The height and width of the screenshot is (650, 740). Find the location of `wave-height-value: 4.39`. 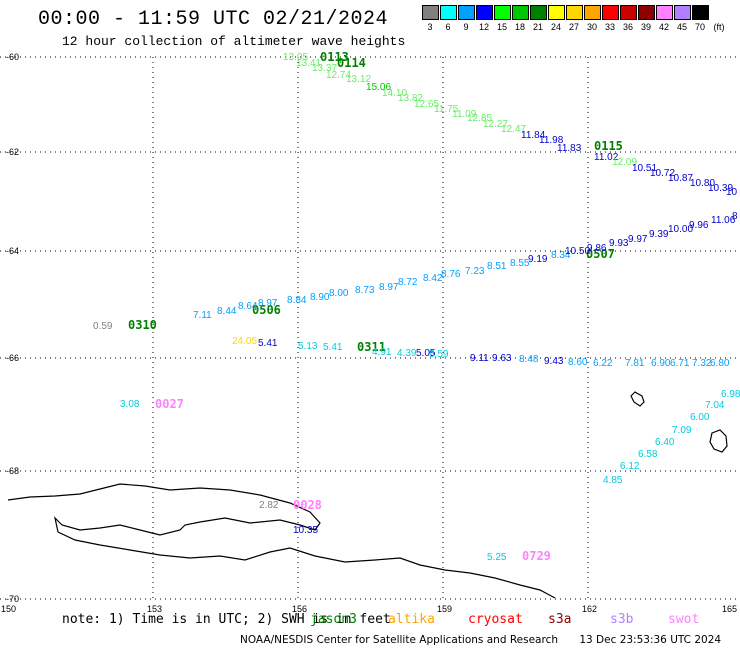

wave-height-value: 4.39 is located at coordinates (407, 353).